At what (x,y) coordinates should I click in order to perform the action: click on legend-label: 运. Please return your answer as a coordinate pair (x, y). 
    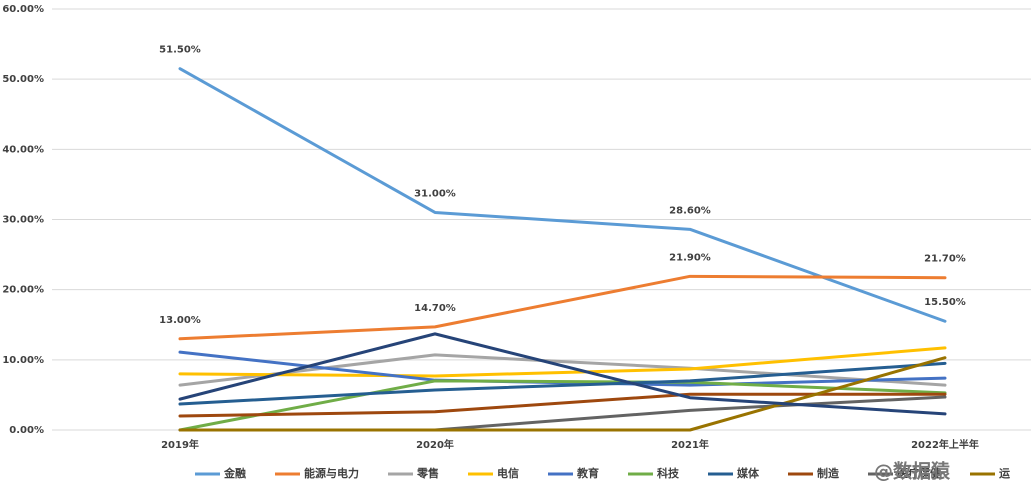
    Looking at the image, I should click on (1004, 473).